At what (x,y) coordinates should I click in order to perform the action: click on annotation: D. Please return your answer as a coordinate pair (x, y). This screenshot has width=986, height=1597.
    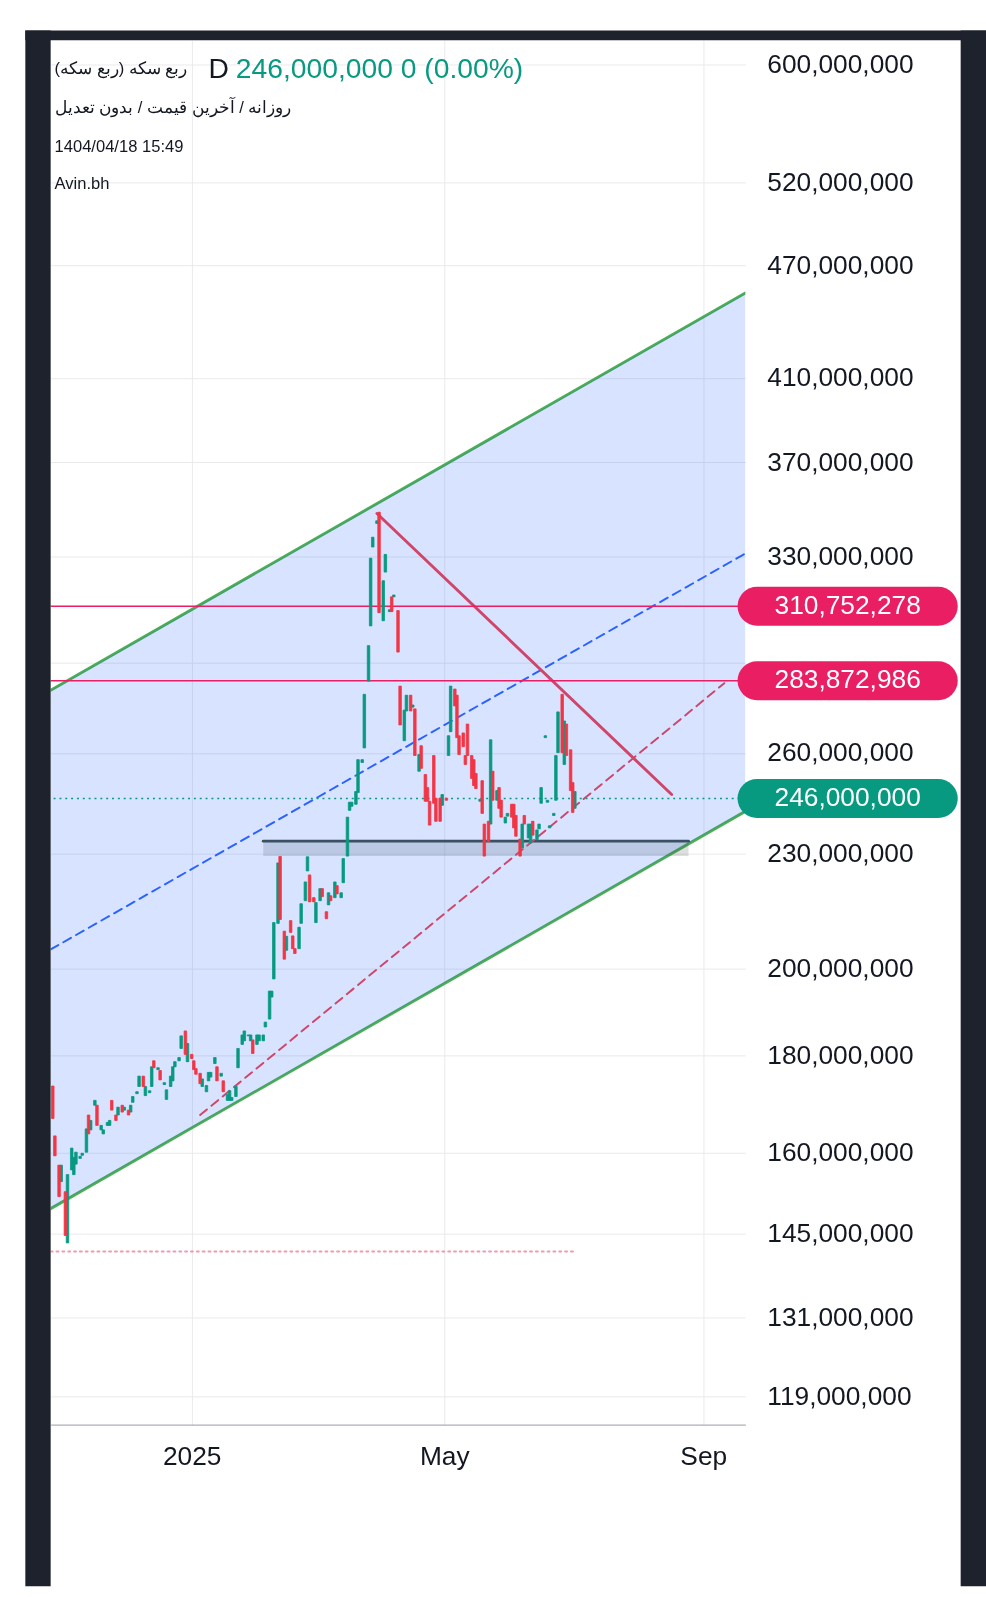
    Looking at the image, I should click on (218, 68).